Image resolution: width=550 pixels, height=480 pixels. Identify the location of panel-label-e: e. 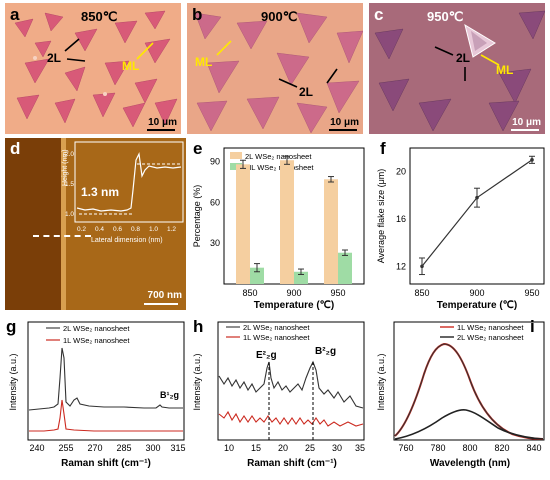
(198, 148).